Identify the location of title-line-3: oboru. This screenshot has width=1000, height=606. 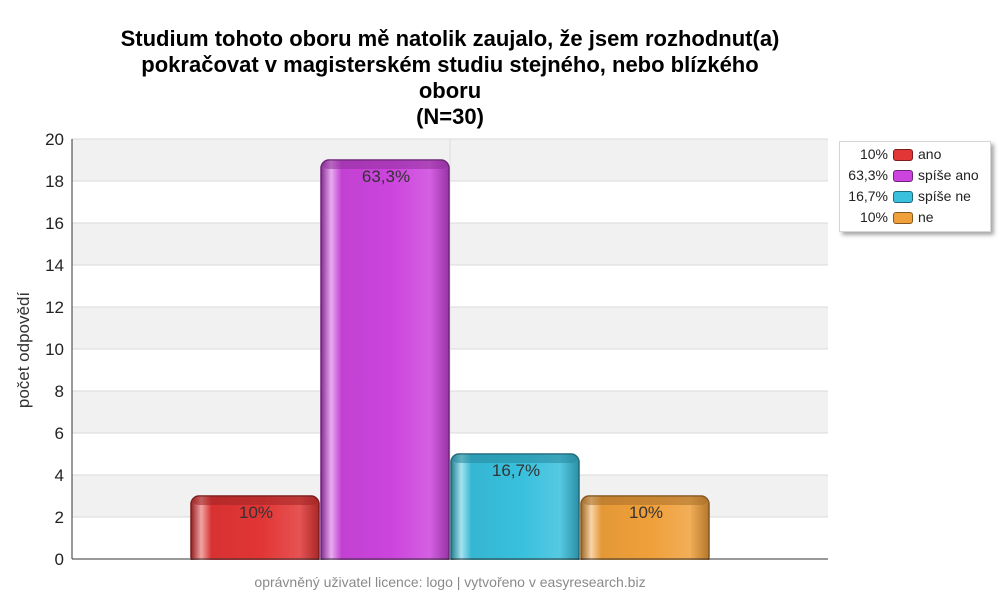
(450, 90).